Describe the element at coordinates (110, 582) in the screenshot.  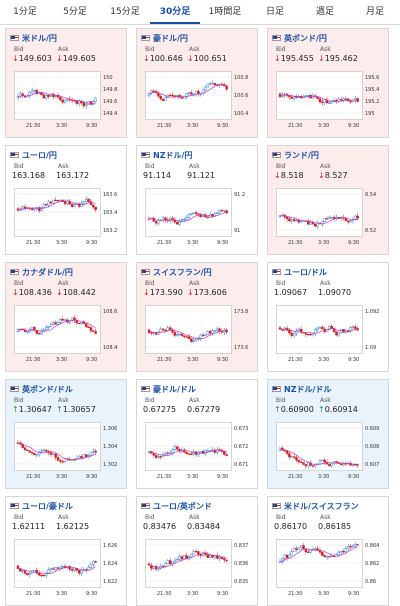
I see `y-tick-label: 1.622` at that location.